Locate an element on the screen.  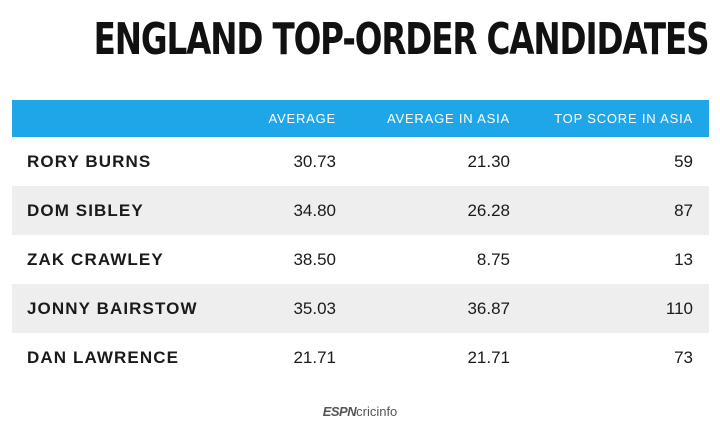
table-row: DAN LAWRENCE 21.71 21.71 73 is located at coordinates (360, 357).